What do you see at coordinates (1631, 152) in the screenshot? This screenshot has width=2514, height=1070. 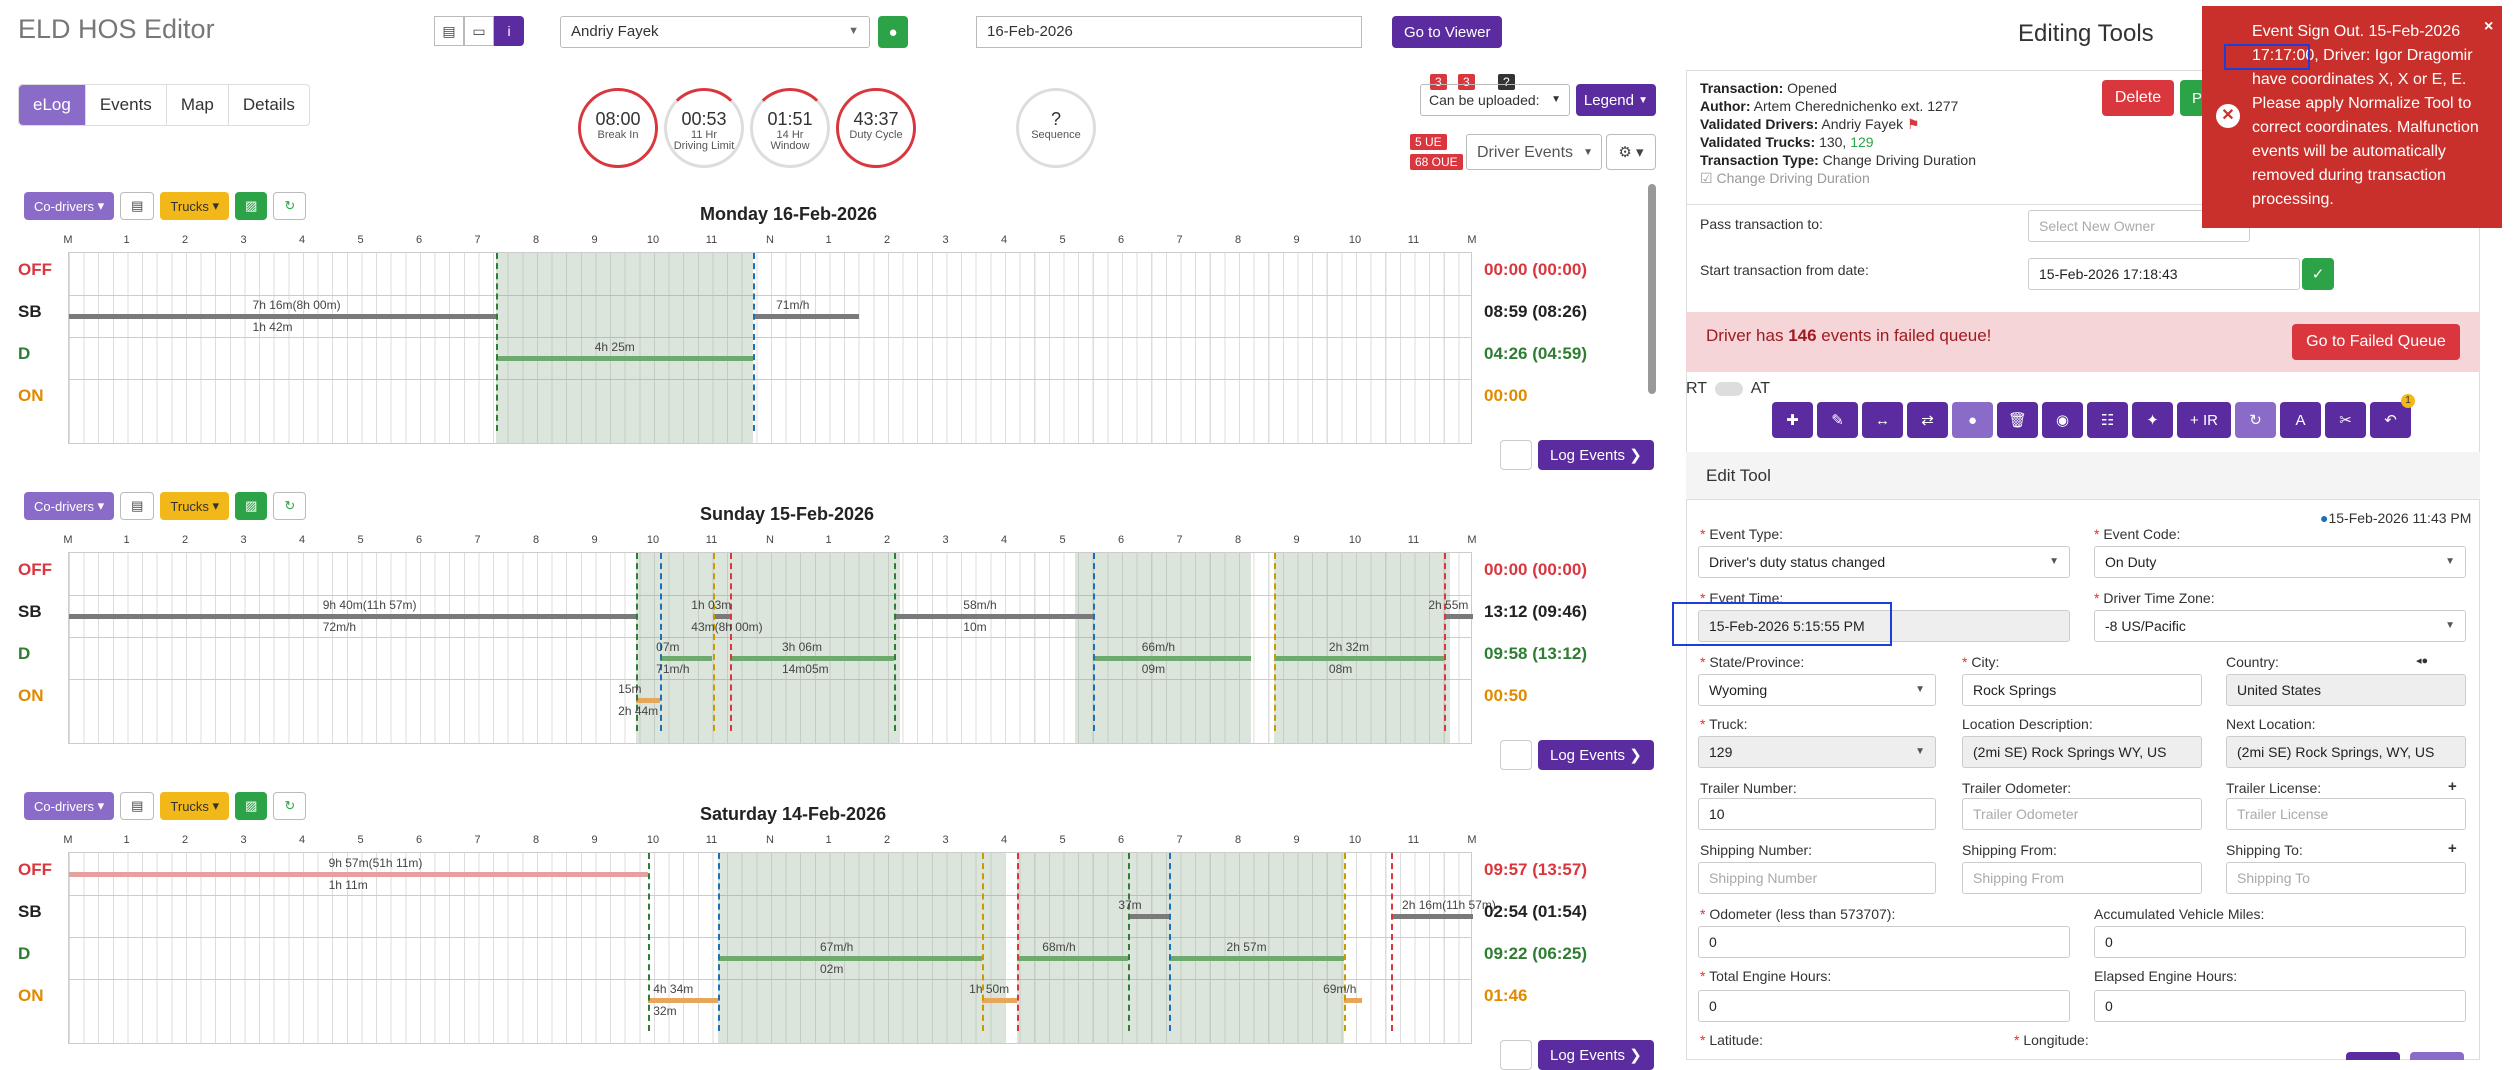 I see `gear-icon: ⚙ ▾` at bounding box center [1631, 152].